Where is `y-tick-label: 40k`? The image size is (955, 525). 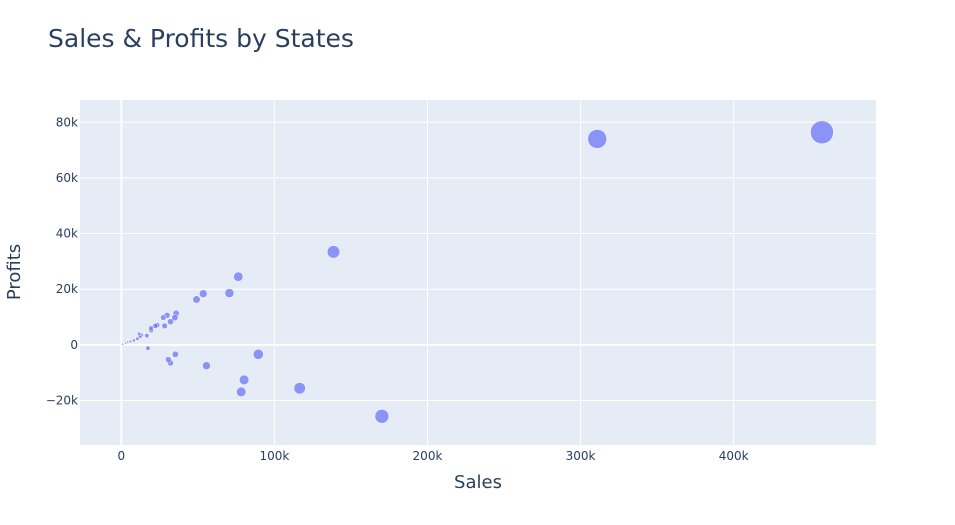 y-tick-label: 40k is located at coordinates (67, 234).